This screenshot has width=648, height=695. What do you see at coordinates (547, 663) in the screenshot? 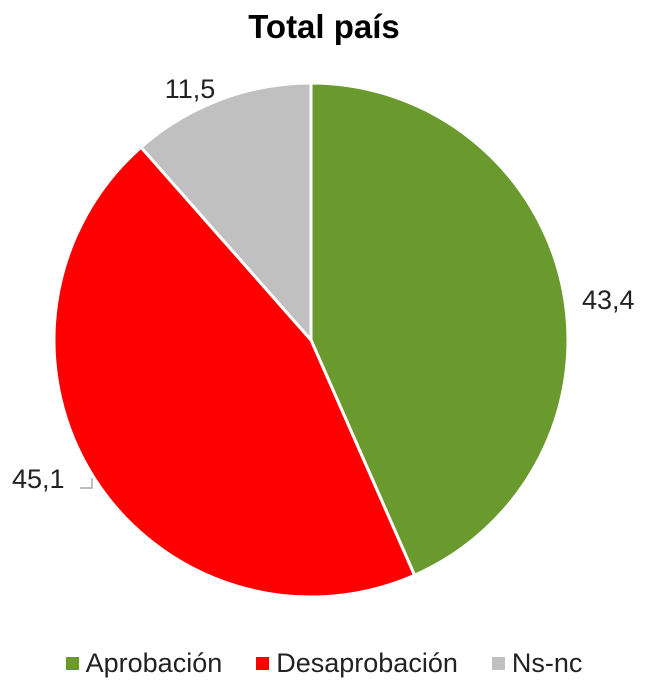
I see `legend-label: Ns-nc` at bounding box center [547, 663].